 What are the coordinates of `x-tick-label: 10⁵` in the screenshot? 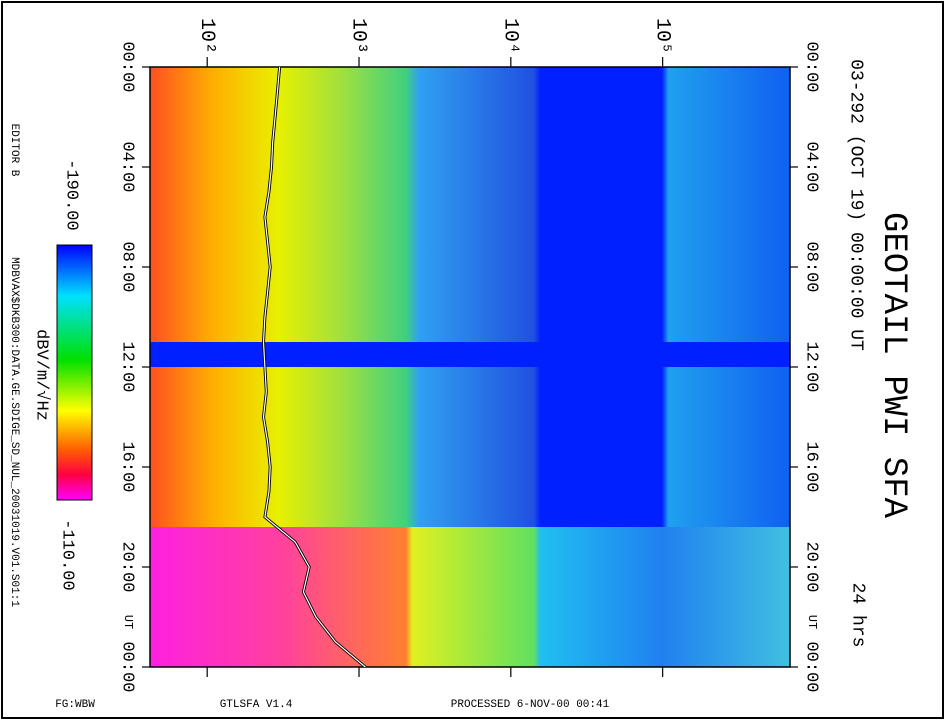 It's located at (661, 36).